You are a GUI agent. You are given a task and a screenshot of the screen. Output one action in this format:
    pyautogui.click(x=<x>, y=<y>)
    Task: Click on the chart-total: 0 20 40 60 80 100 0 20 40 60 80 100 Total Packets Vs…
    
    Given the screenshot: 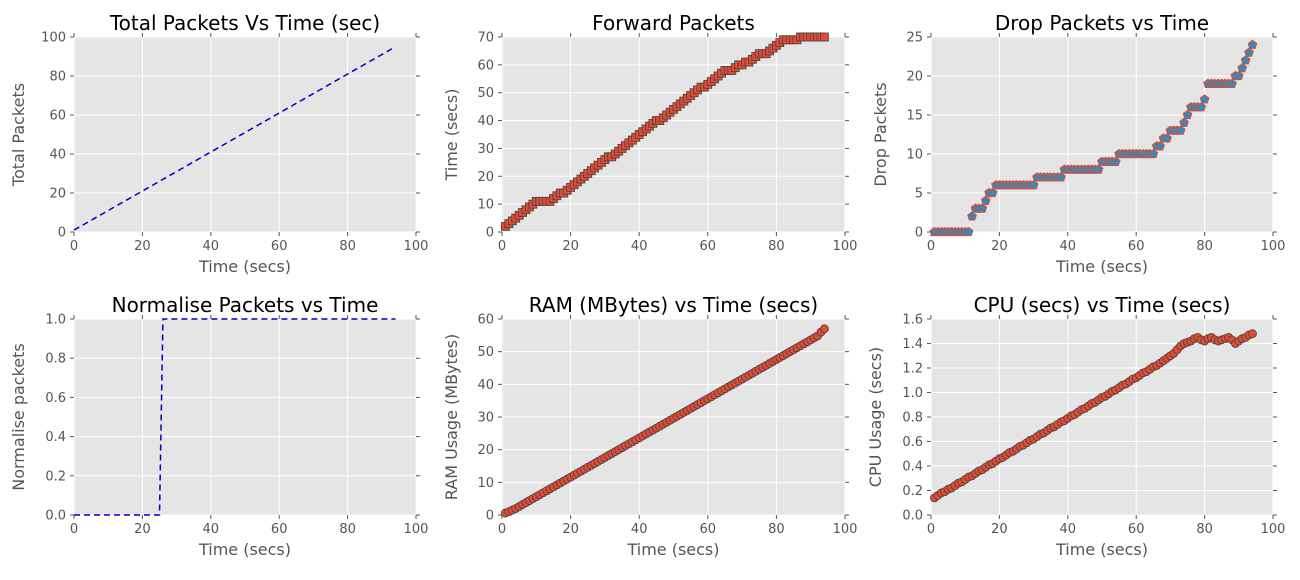 What is the action you would take?
    pyautogui.click(x=218, y=143)
    